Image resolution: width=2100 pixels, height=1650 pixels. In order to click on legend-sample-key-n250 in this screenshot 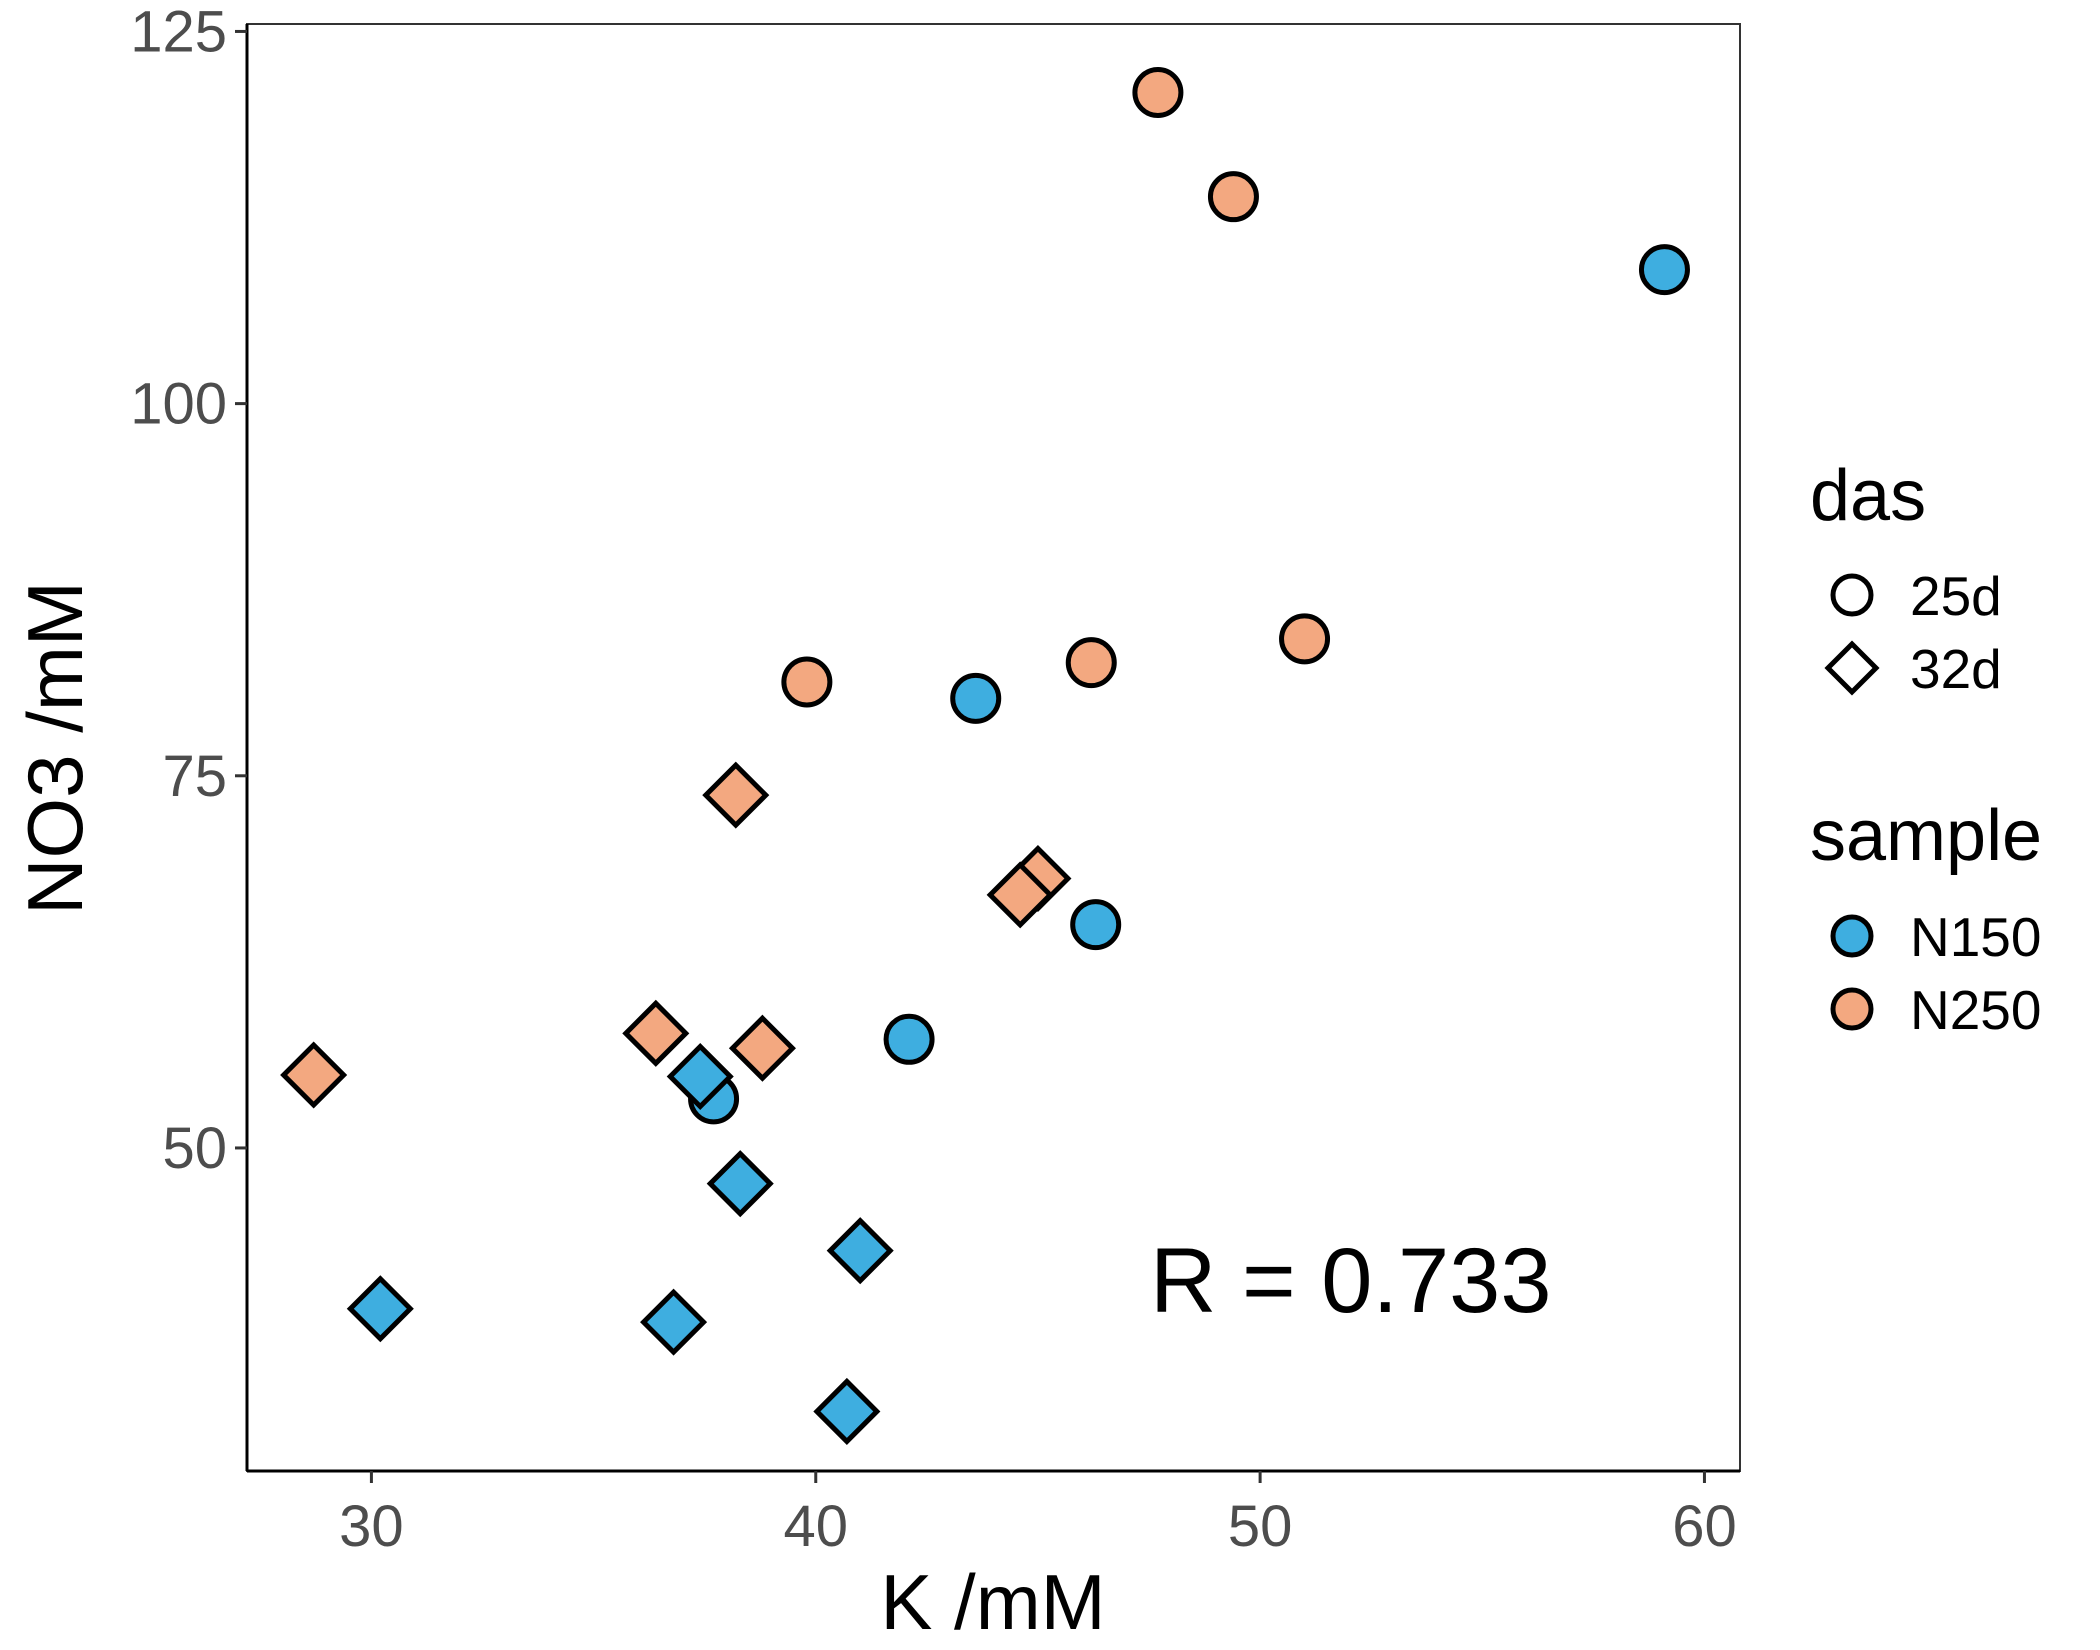, I will do `click(1852, 1009)`.